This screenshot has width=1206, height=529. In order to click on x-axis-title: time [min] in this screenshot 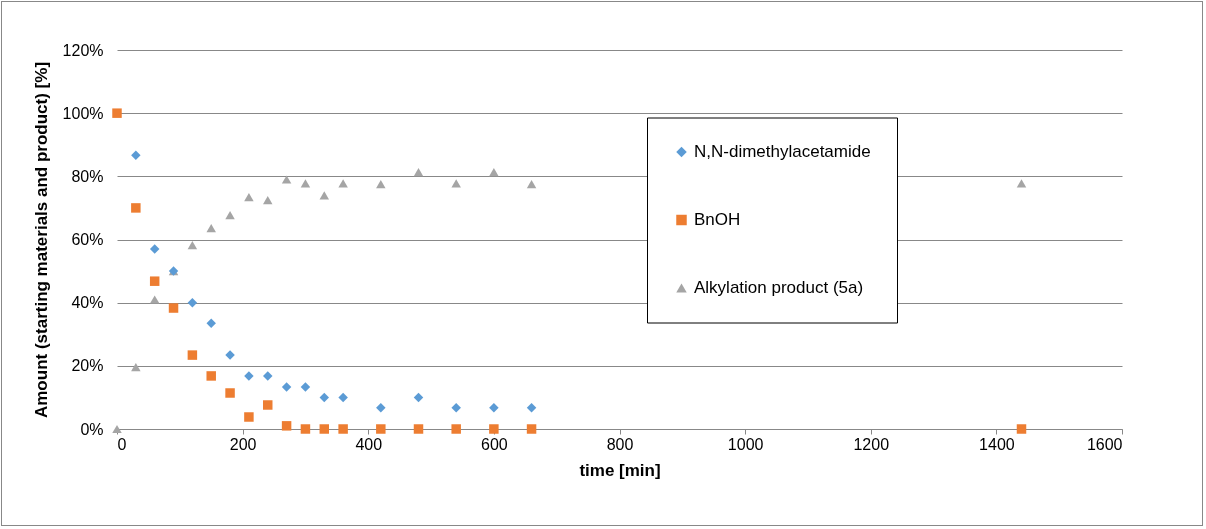, I will do `click(620, 470)`.